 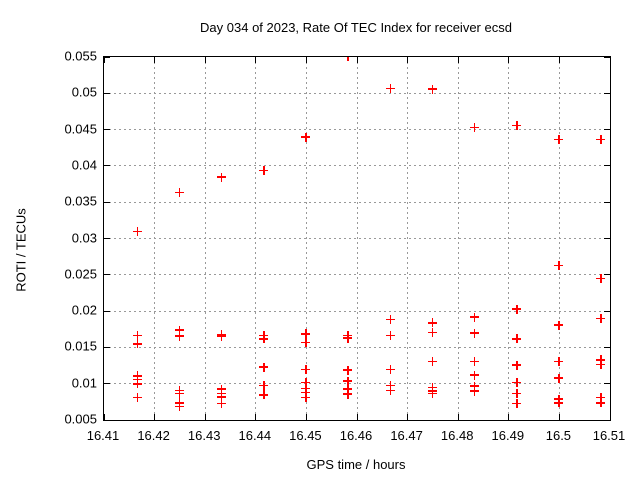 What do you see at coordinates (153, 435) in the screenshot?
I see `x-tick-label: 16.42` at bounding box center [153, 435].